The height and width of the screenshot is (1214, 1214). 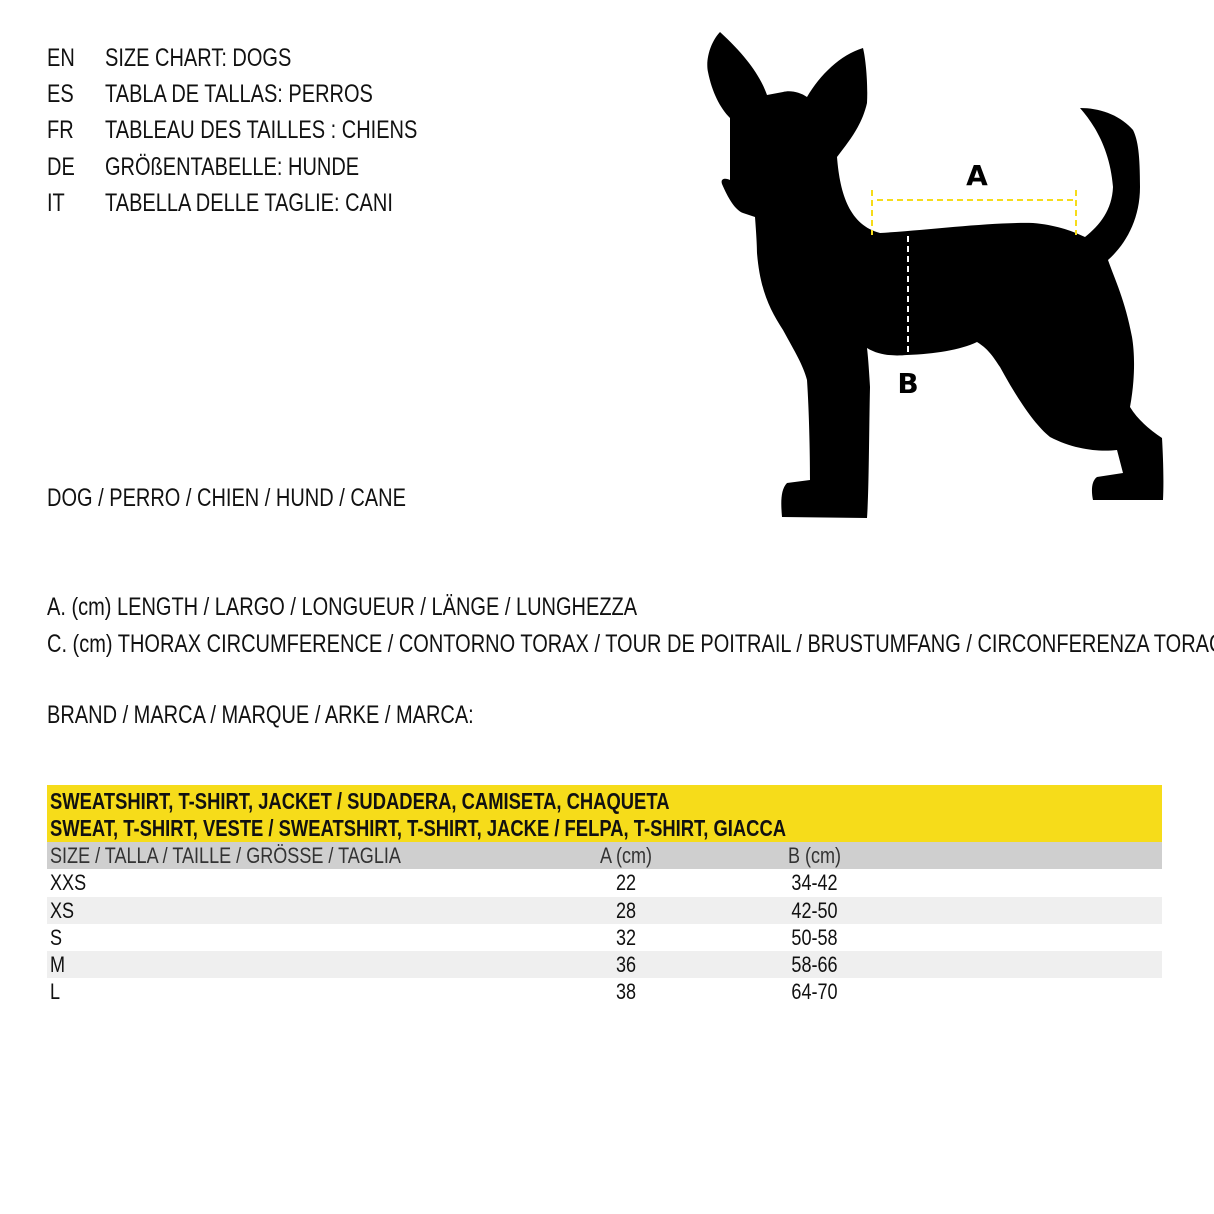 What do you see at coordinates (55, 992) in the screenshot?
I see `cell-size: L` at bounding box center [55, 992].